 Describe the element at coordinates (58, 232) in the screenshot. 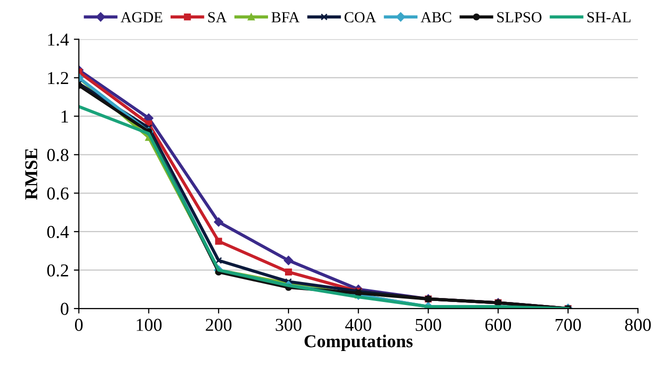

I see `y-tick-label: 0.4` at that location.